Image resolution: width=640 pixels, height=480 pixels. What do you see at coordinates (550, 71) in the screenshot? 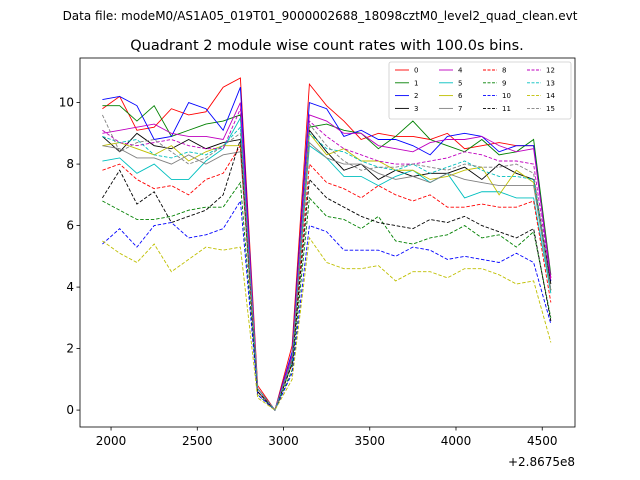
I see `legend-label-12: 12` at bounding box center [550, 71].